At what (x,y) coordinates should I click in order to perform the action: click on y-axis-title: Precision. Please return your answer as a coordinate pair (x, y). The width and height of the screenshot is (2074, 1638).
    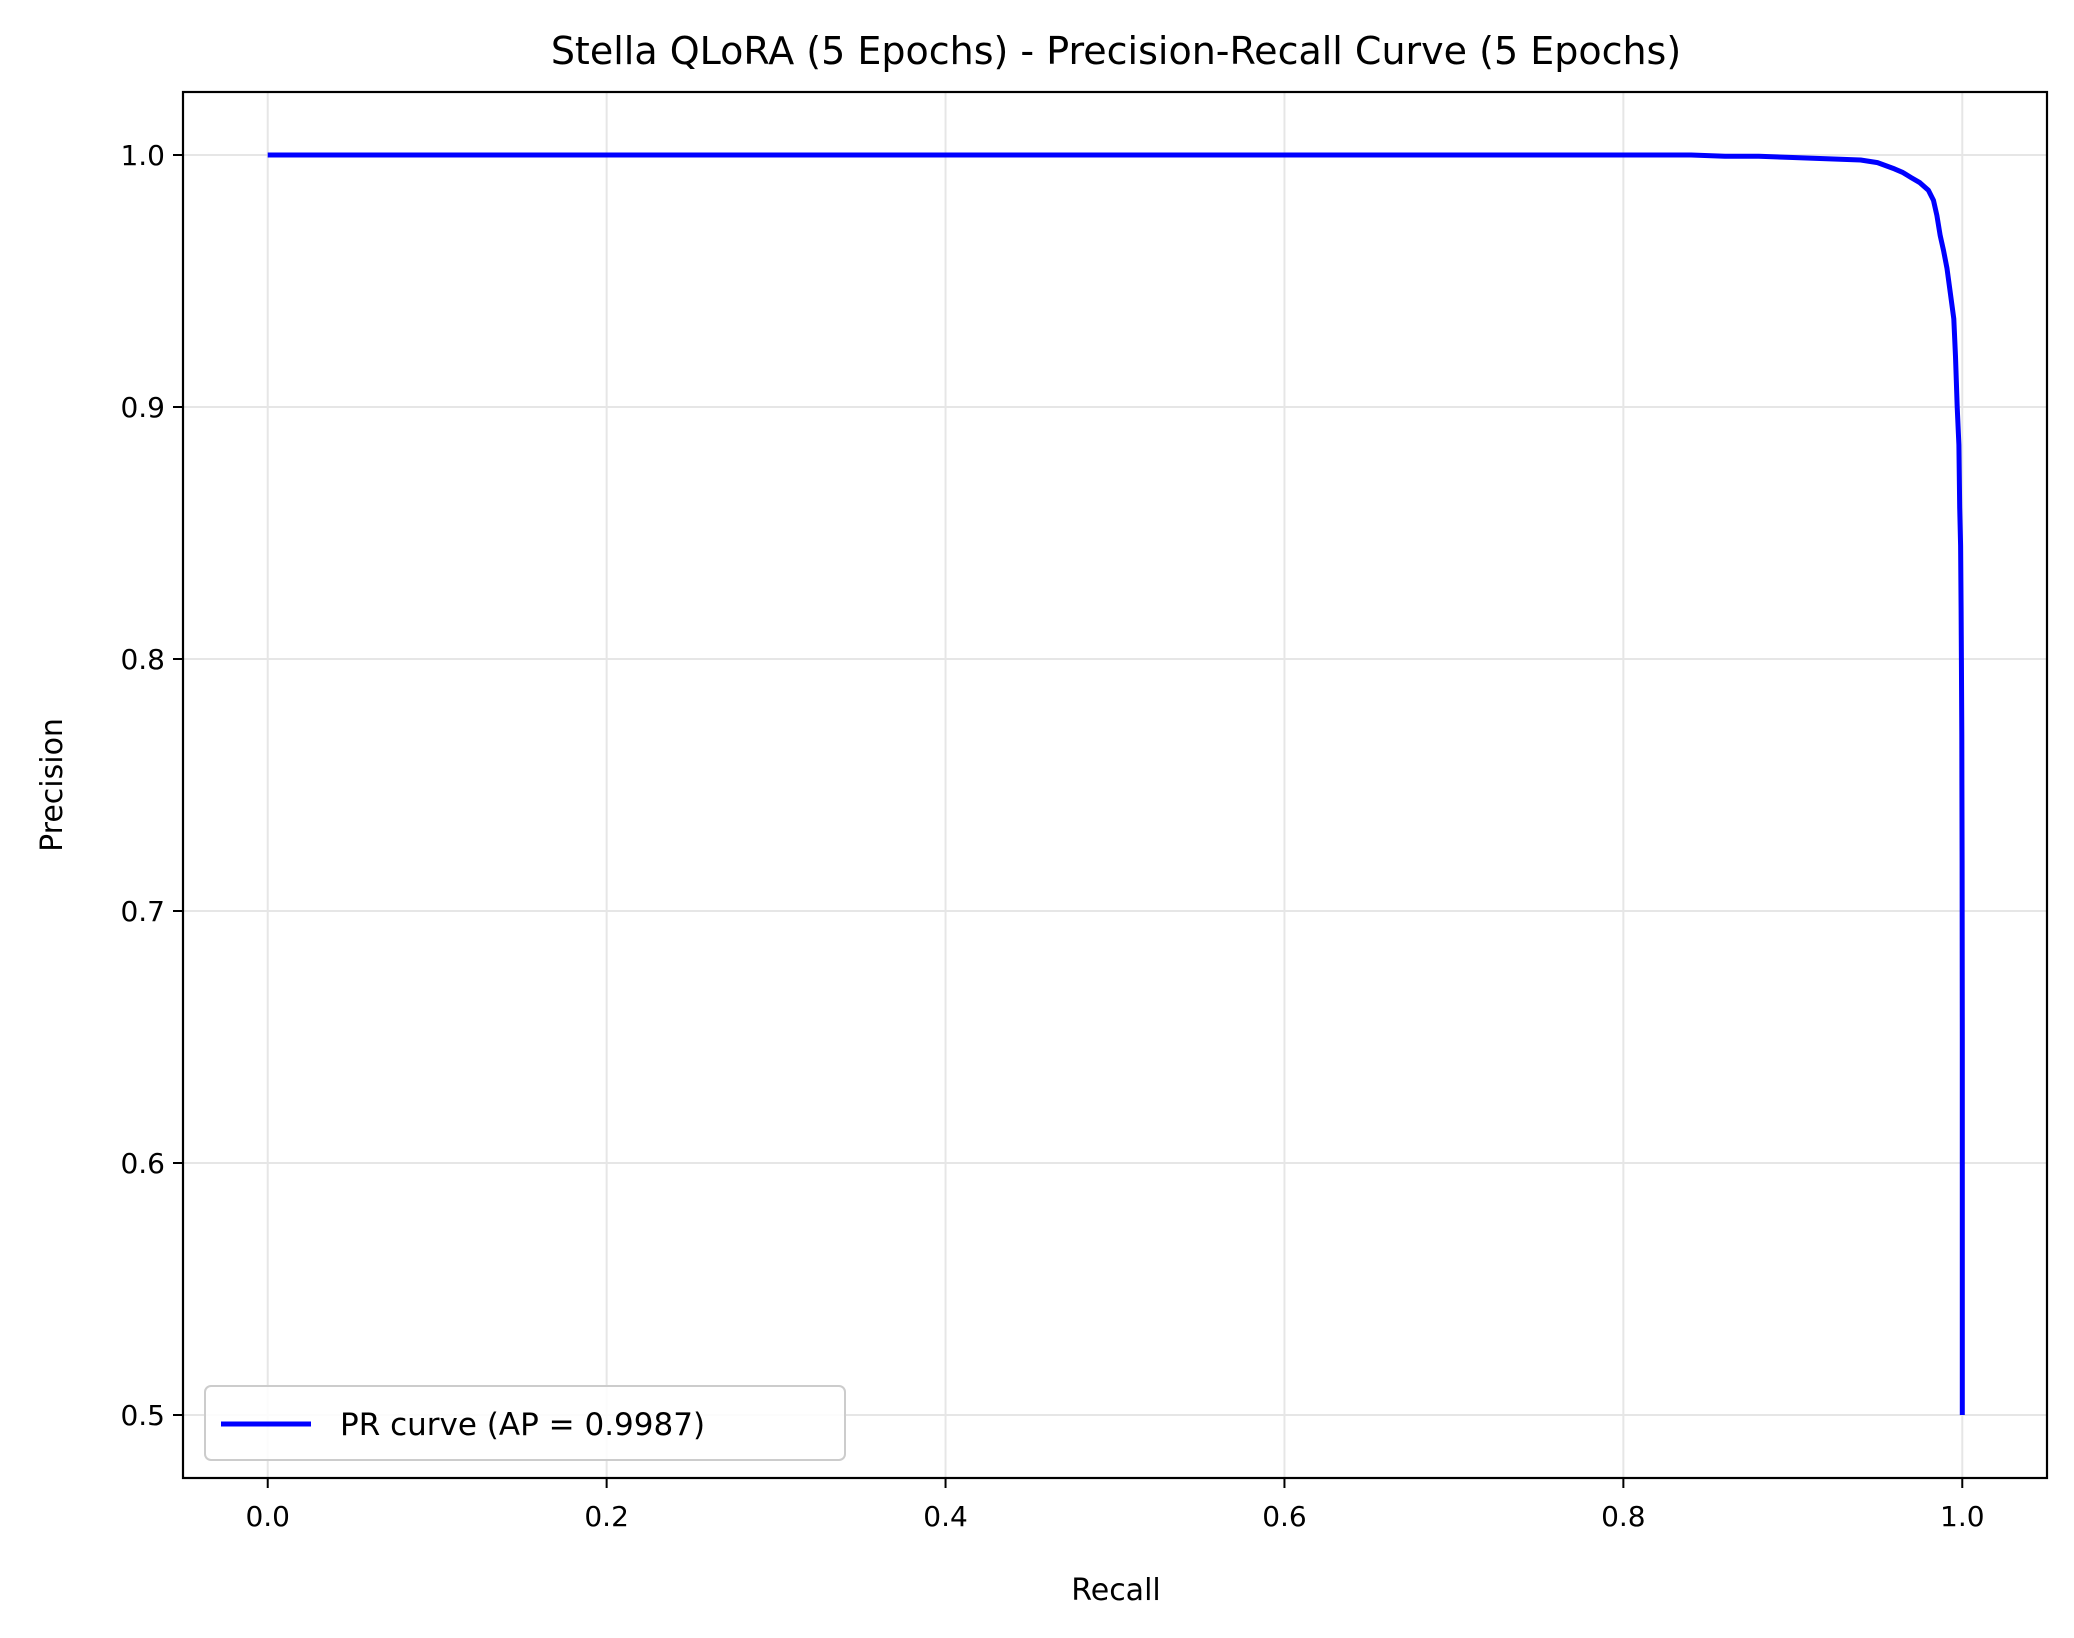
    Looking at the image, I should click on (52, 785).